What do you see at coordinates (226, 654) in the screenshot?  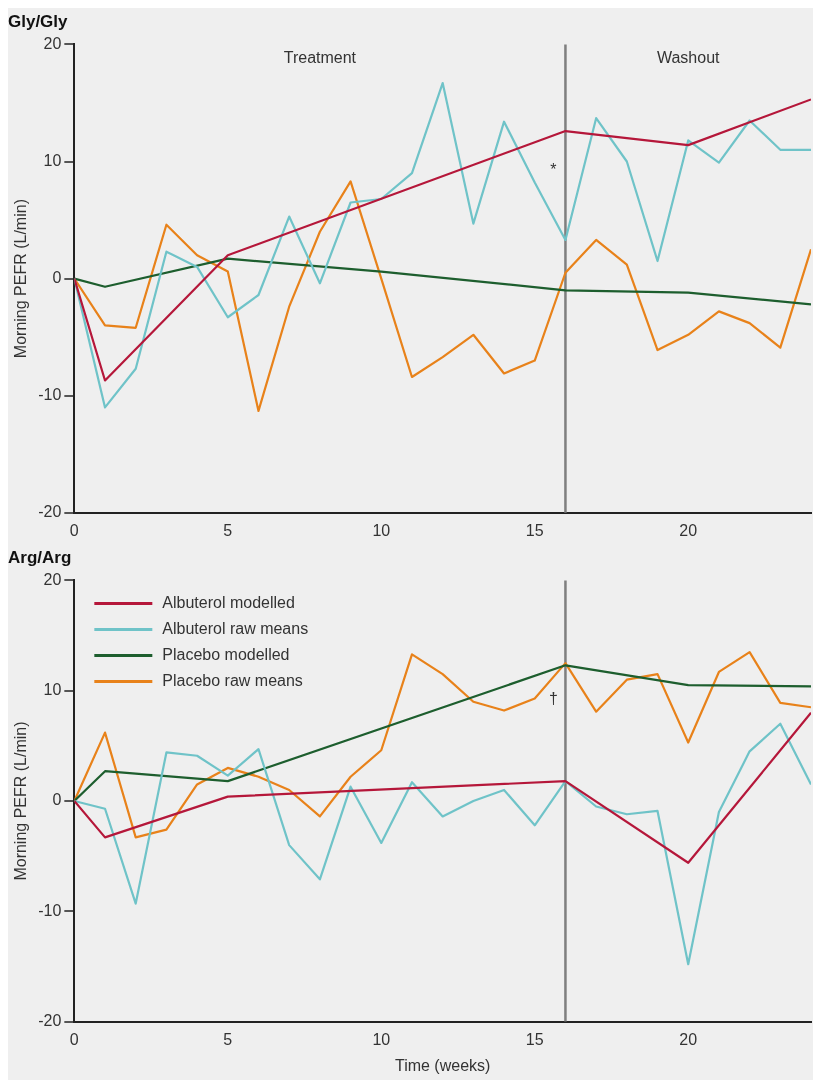 I see `legend-label: Placebo modelled` at bounding box center [226, 654].